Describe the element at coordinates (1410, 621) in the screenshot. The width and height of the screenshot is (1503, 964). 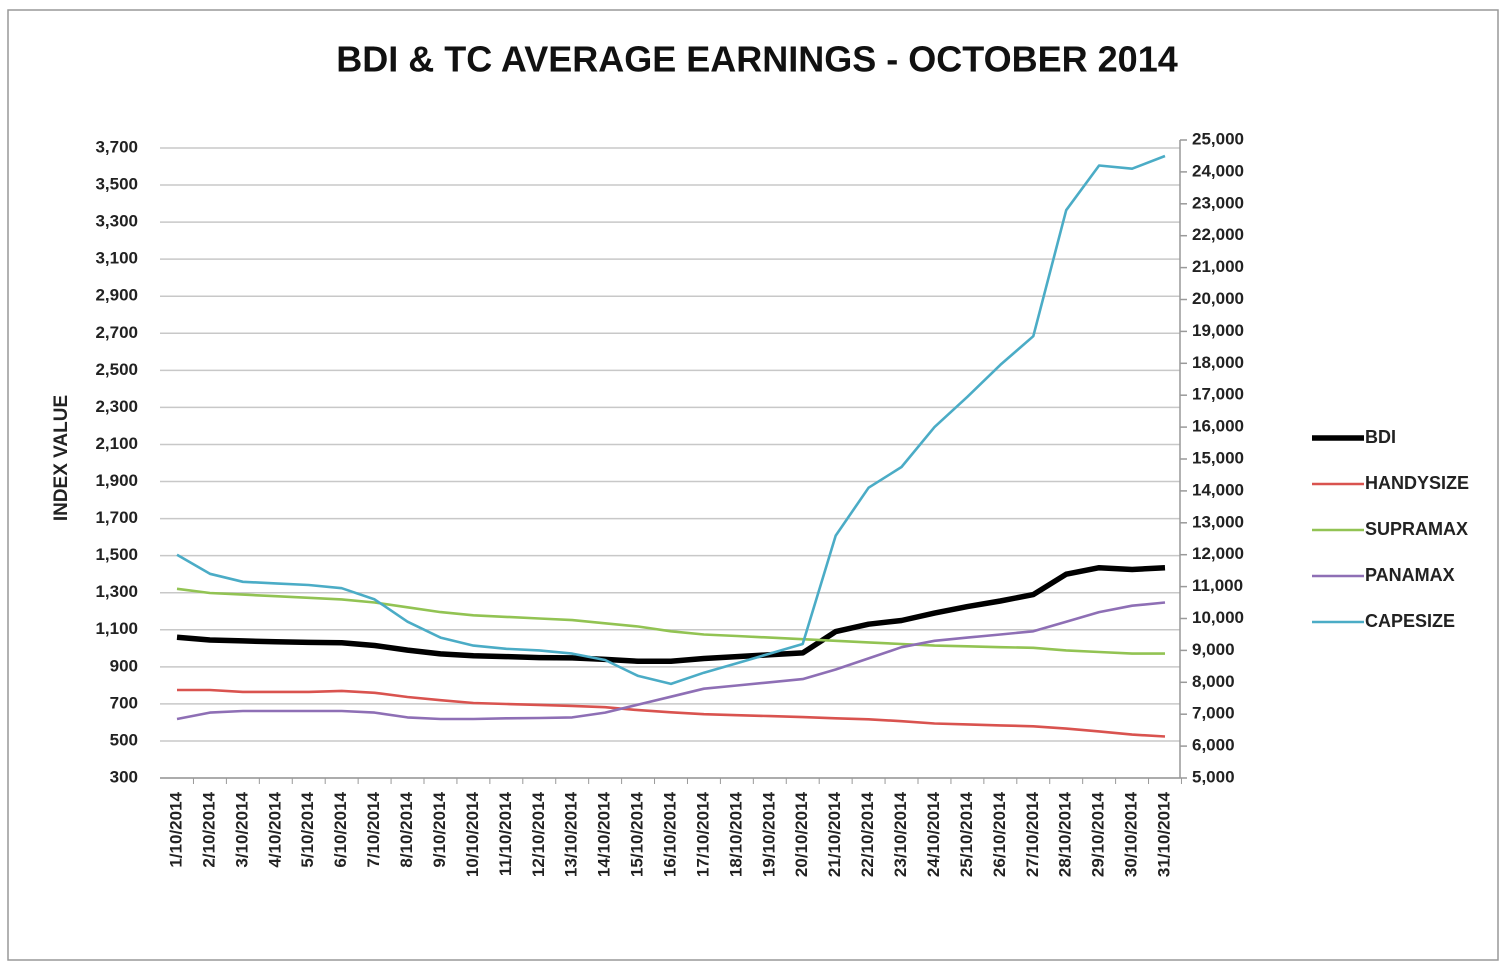
I see `legend-label: CAPESIZE` at that location.